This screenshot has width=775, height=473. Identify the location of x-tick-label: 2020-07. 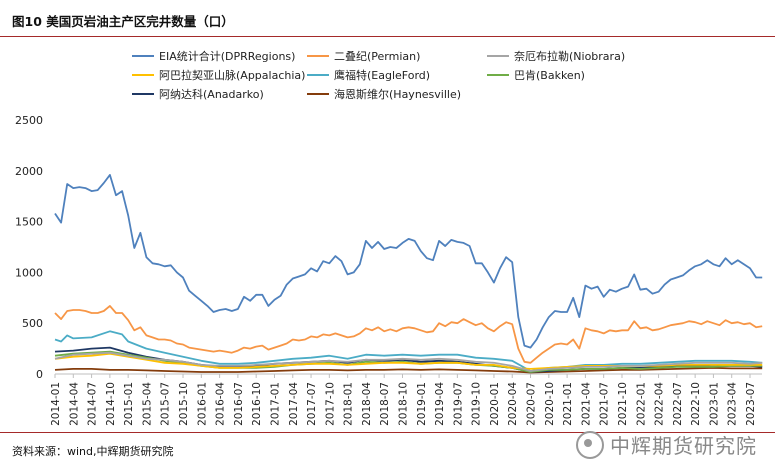
(532, 404).